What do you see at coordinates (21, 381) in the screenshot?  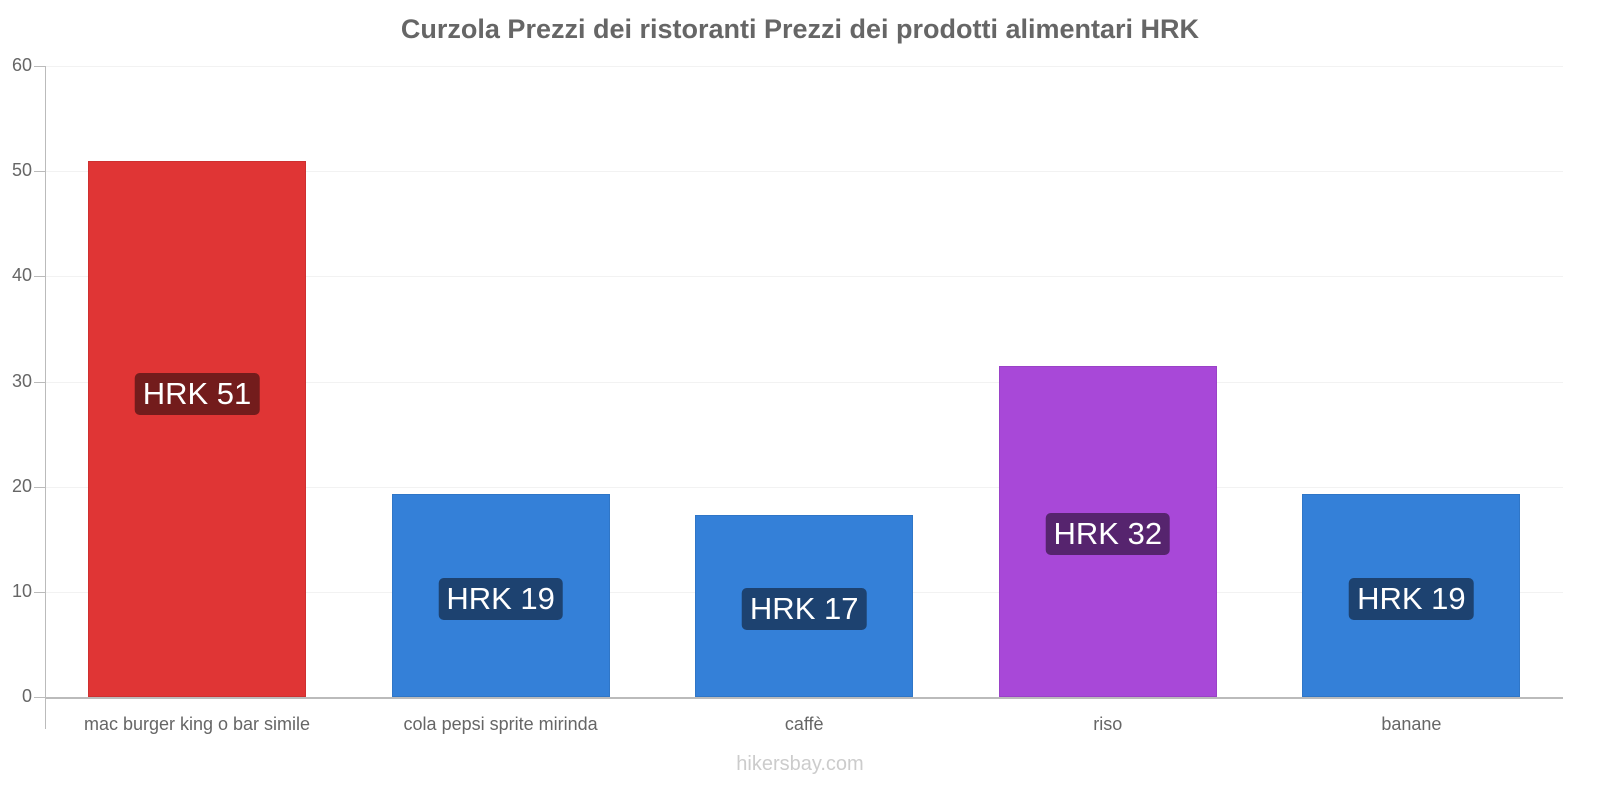 I see `y-tick-label: 30` at bounding box center [21, 381].